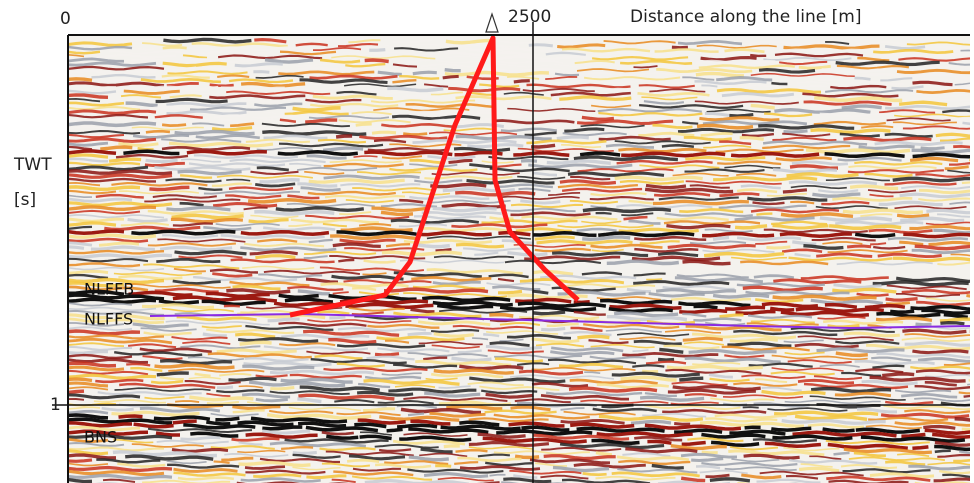  Describe the element at coordinates (109, 289) in the screenshot. I see `horizon-label: NLFFB` at that location.